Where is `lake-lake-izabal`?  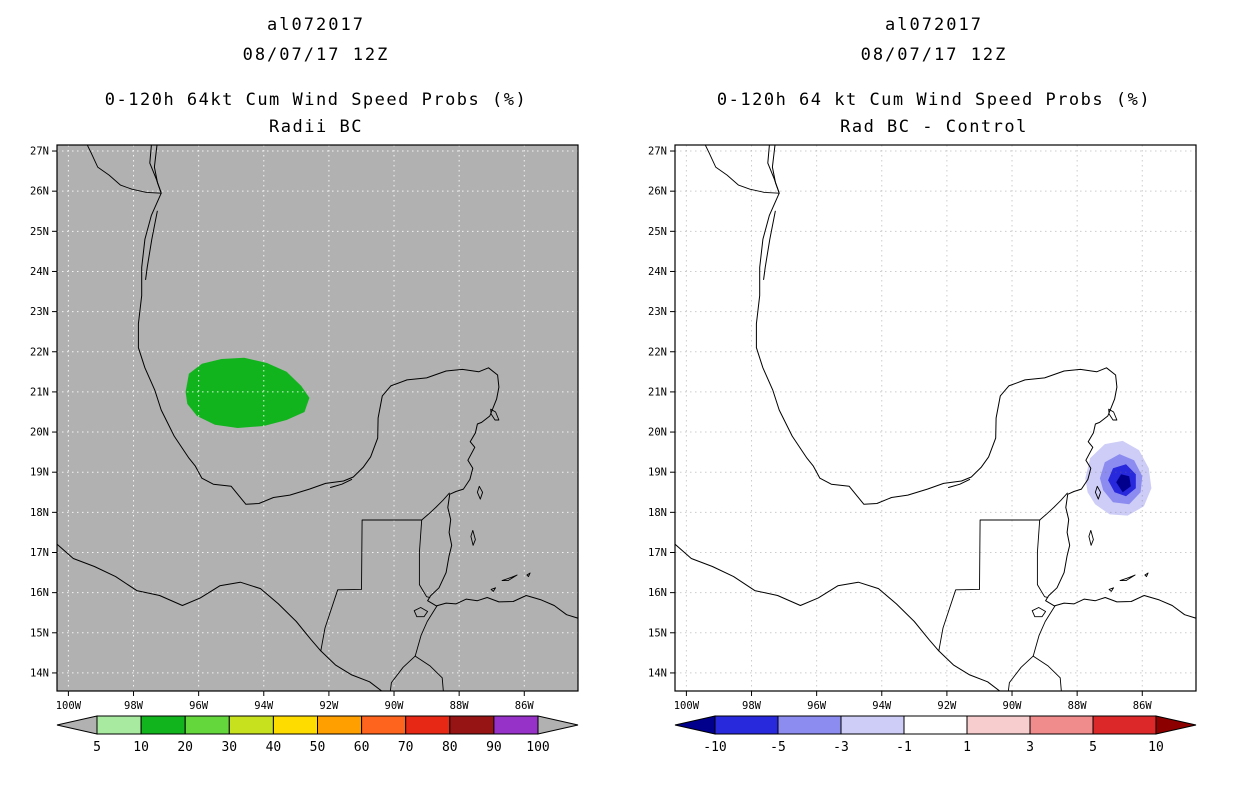
lake-lake-izabal is located at coordinates (1039, 612).